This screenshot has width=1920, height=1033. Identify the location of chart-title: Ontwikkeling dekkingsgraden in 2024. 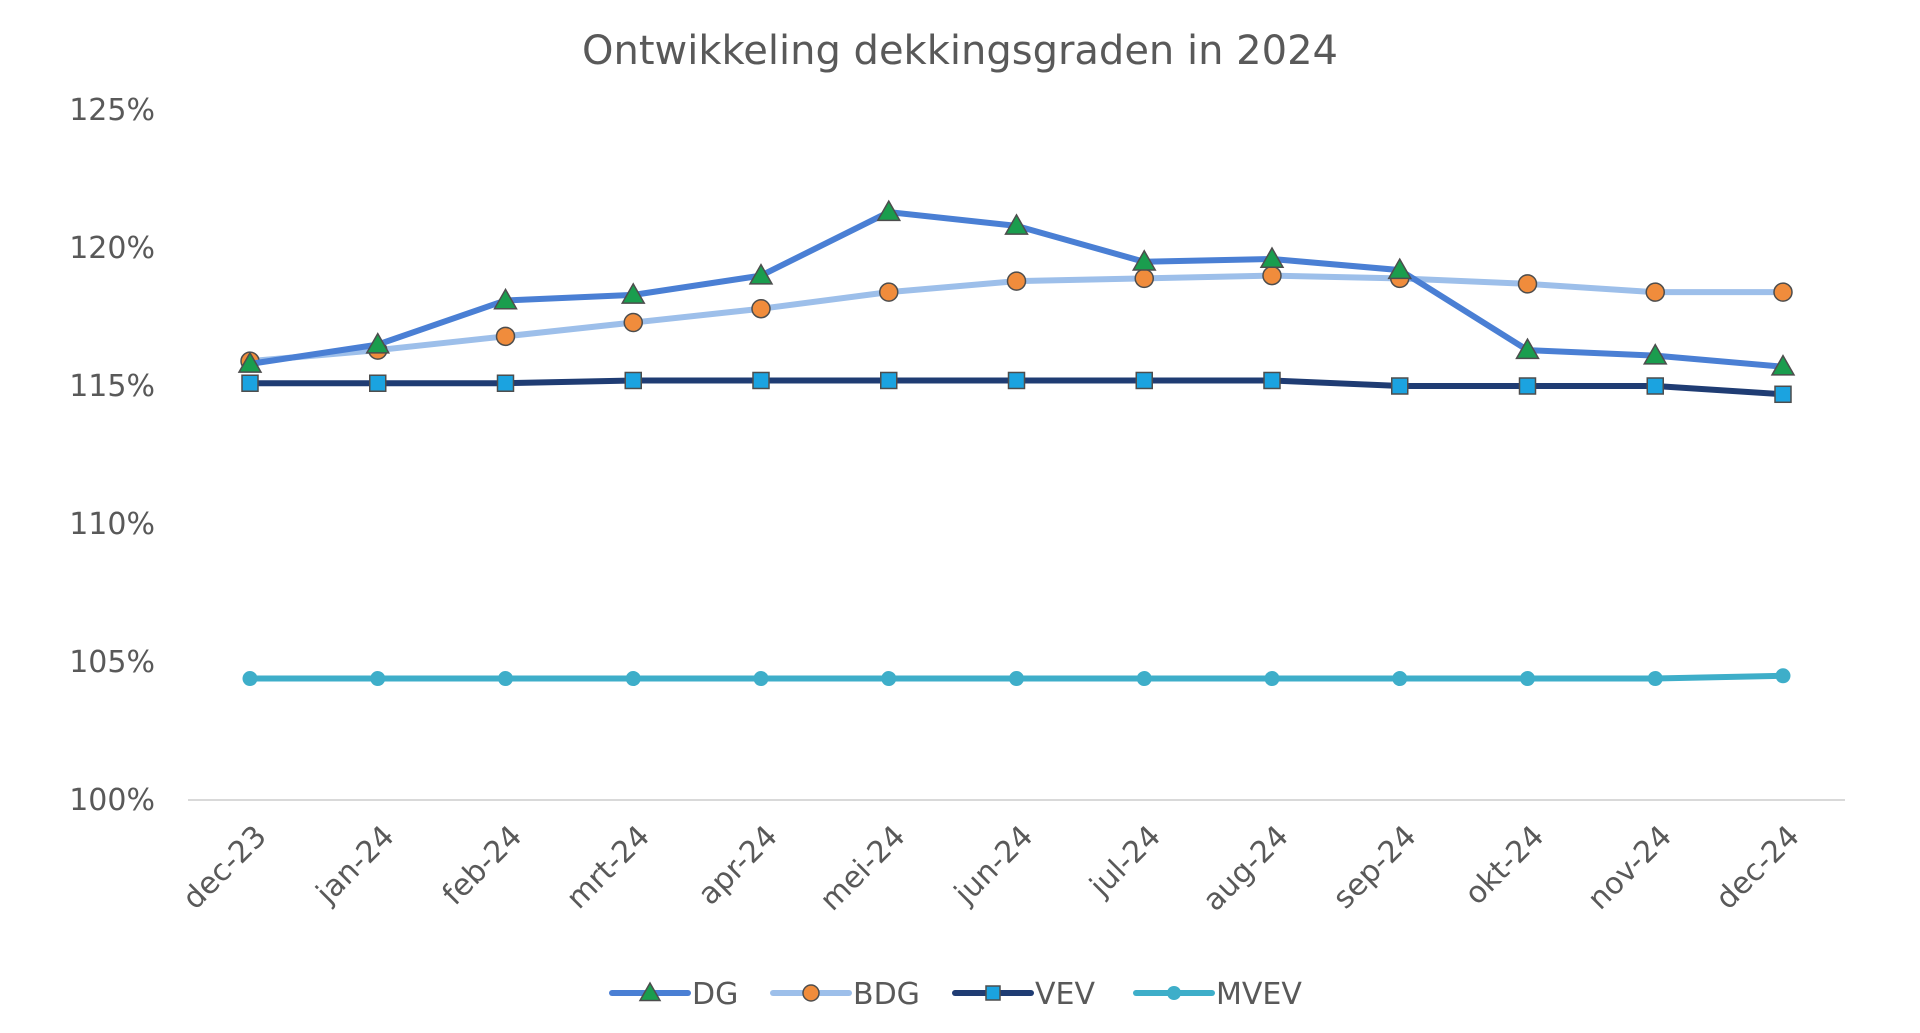
(960, 51).